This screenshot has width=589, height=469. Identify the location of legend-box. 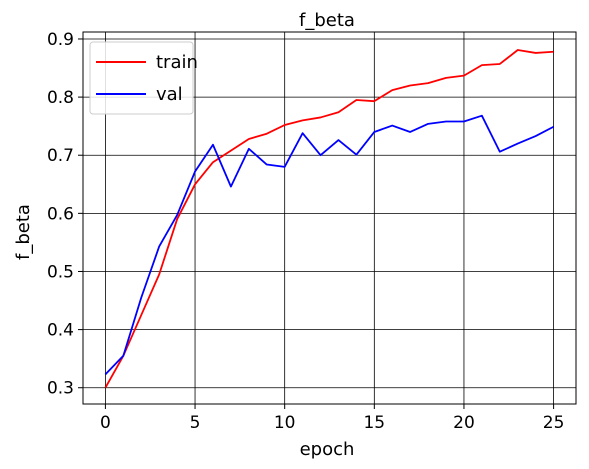
(141, 78).